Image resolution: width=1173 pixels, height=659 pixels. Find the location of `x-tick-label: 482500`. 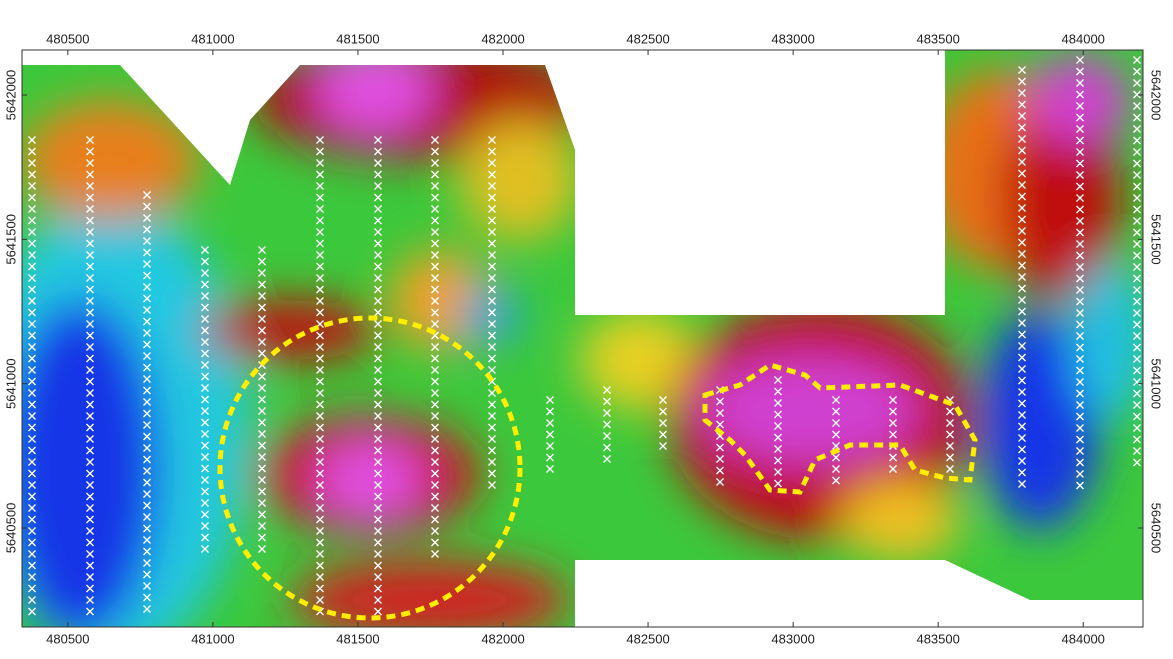

x-tick-label: 482500 is located at coordinates (647, 38).